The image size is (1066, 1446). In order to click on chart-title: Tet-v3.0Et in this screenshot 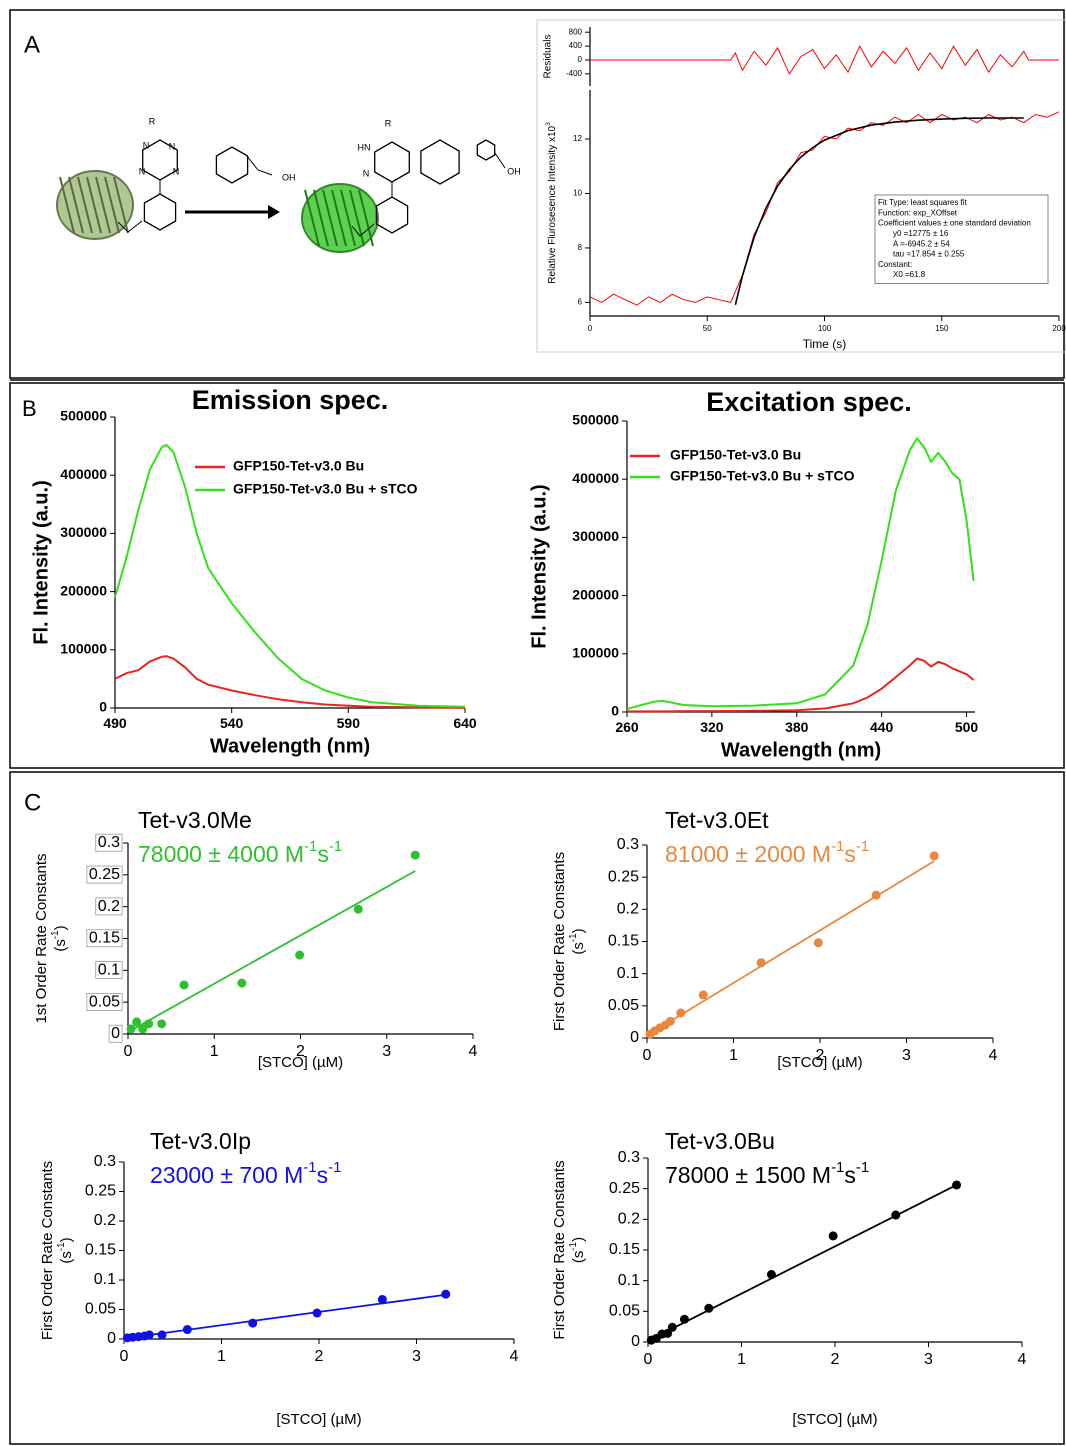, I will do `click(717, 820)`.